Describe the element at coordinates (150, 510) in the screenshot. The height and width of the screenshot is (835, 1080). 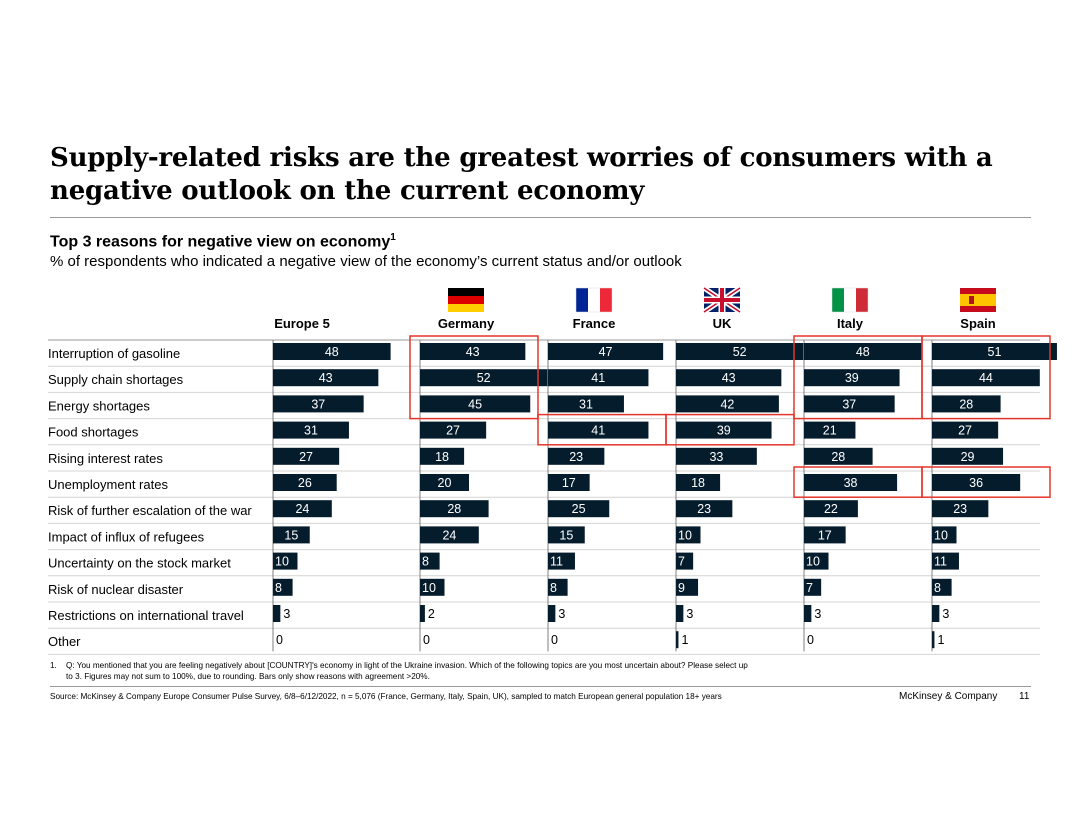
I see `category-label: Risk of further escalation of the war` at that location.